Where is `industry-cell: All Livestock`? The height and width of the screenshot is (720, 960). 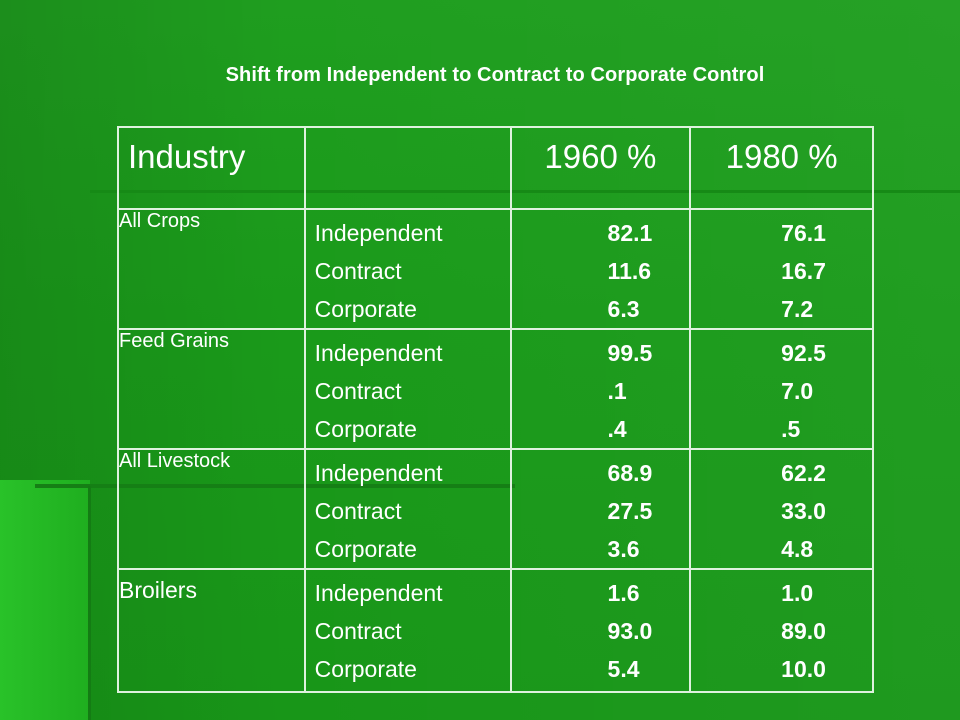
industry-cell: All Livestock is located at coordinates (211, 509).